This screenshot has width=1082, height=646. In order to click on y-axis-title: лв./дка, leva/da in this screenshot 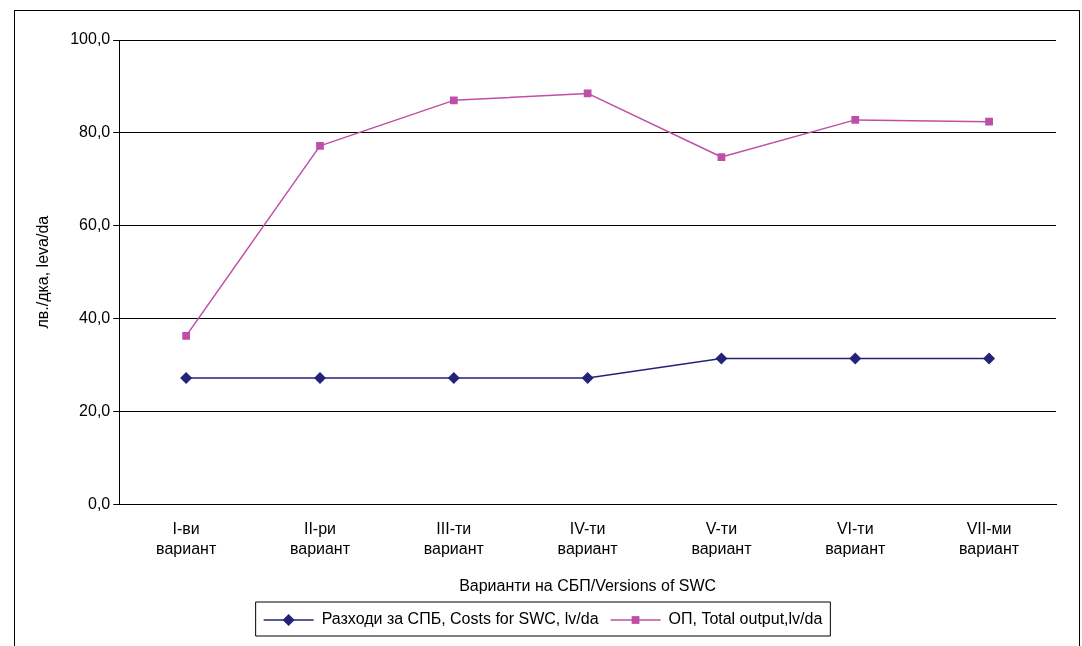, I will do `click(43, 272)`.